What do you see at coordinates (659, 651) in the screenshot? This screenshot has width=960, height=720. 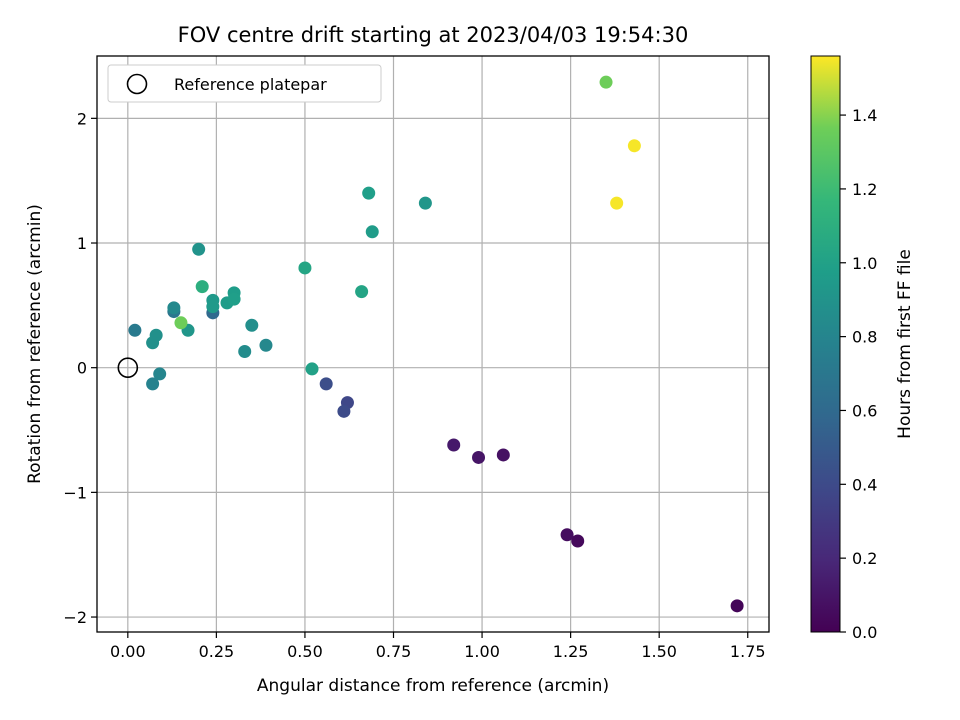 I see `x-tick-label: 1.50` at bounding box center [659, 651].